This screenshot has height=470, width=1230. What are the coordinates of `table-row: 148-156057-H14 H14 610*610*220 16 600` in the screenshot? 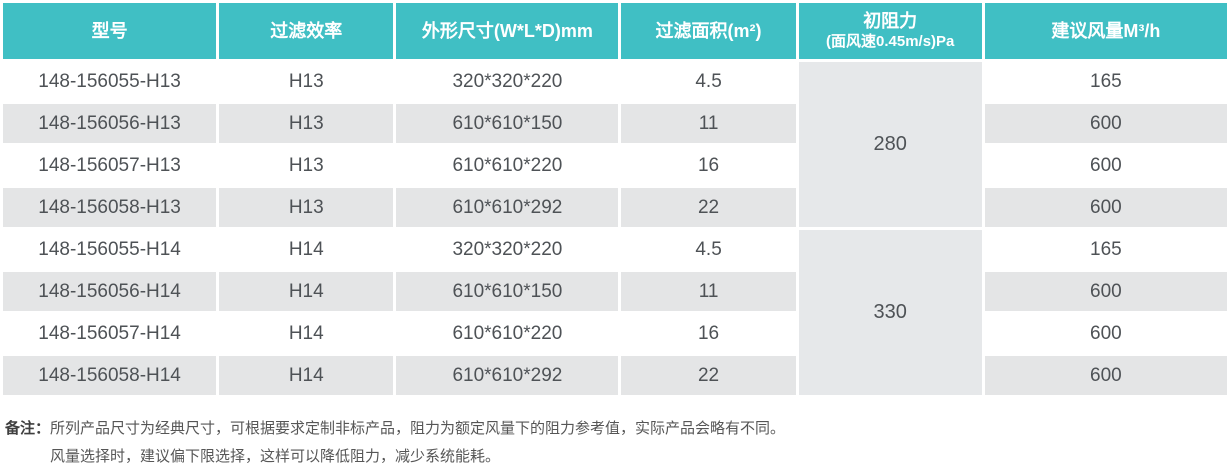 It's located at (615, 333).